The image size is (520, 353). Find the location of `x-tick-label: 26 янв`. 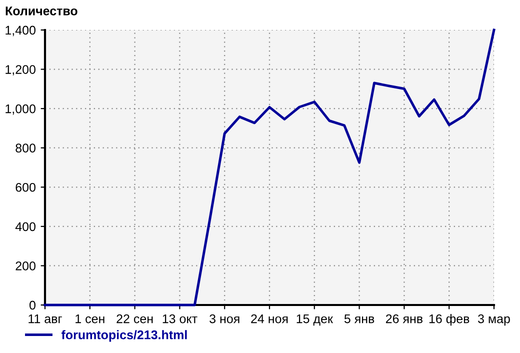

x-tick-label: 26 янв is located at coordinates (404, 319).